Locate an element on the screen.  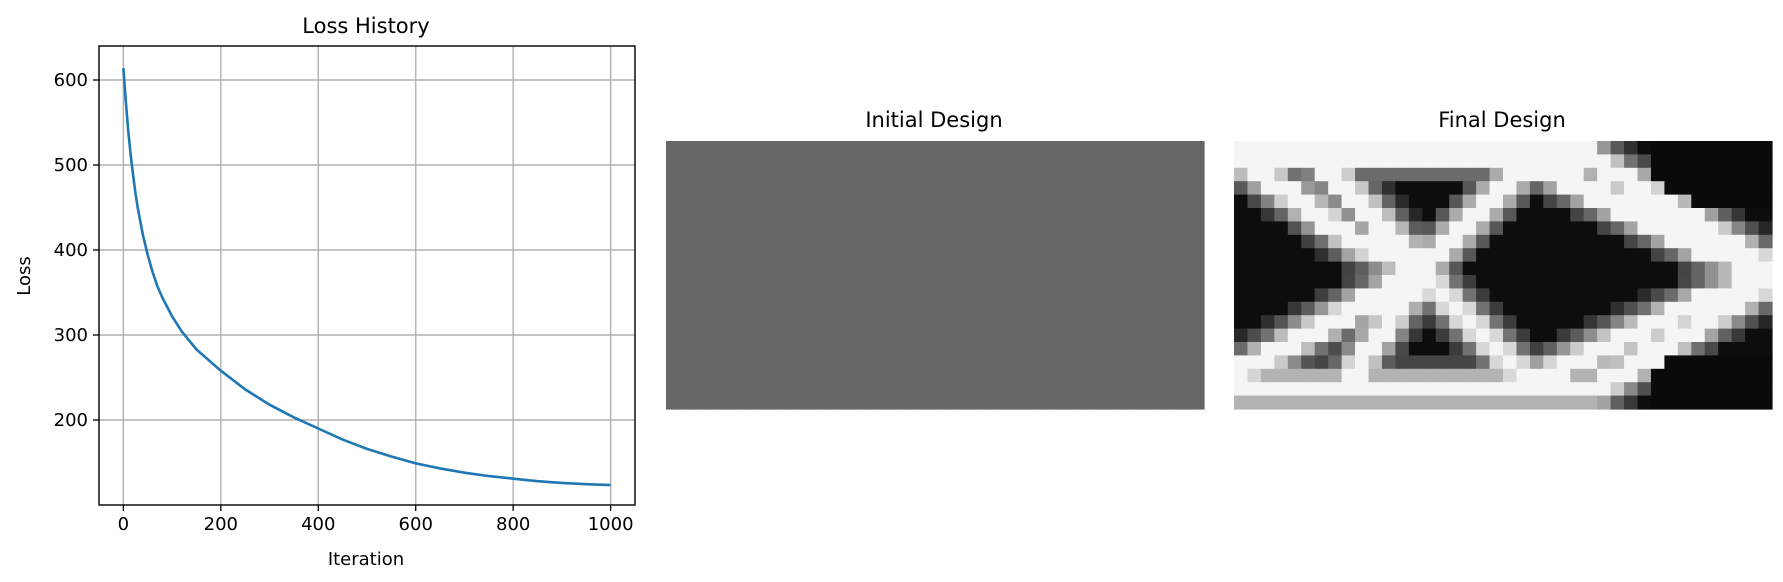
y-tick-label: 300 is located at coordinates (71, 335).